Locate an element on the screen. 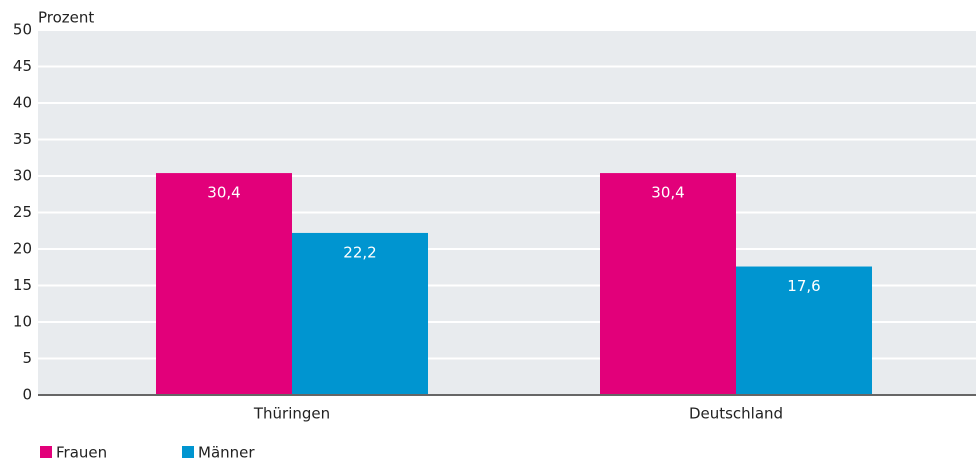  y-tick-label: 35 is located at coordinates (22, 139).